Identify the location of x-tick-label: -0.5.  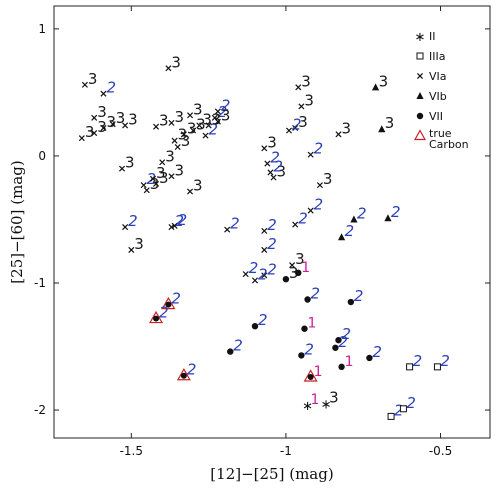
(440, 451).